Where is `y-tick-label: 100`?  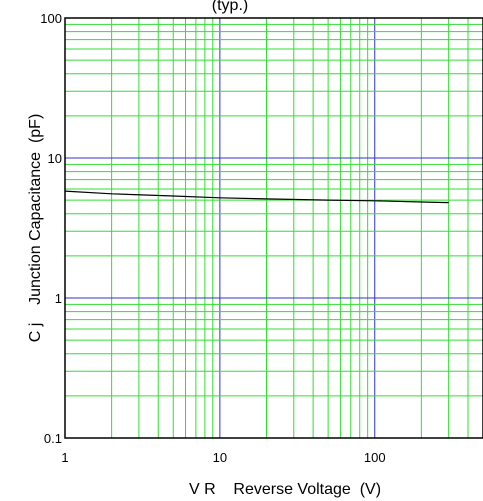
y-tick-label: 100 is located at coordinates (51, 18).